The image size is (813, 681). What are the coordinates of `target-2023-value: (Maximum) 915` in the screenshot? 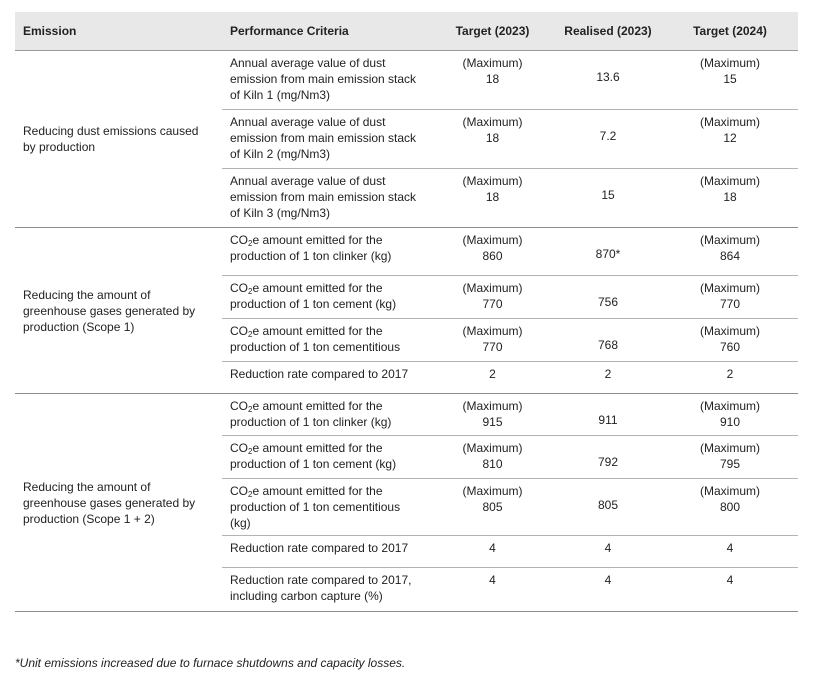 It's located at (492, 414).